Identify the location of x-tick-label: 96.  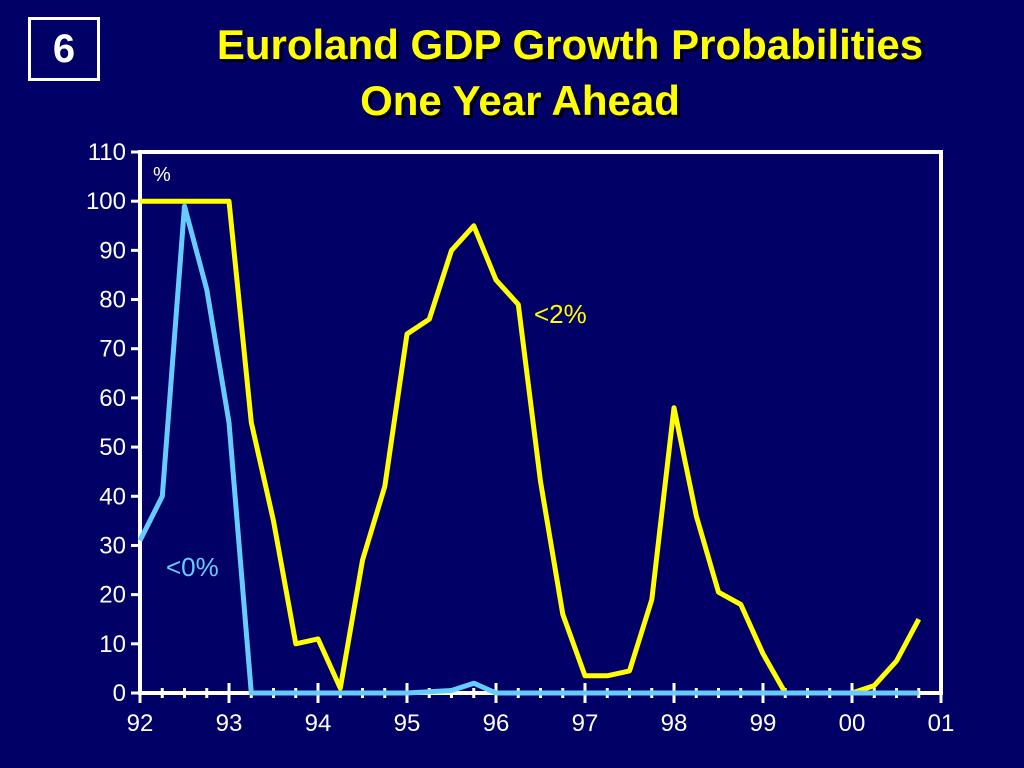
(496, 723).